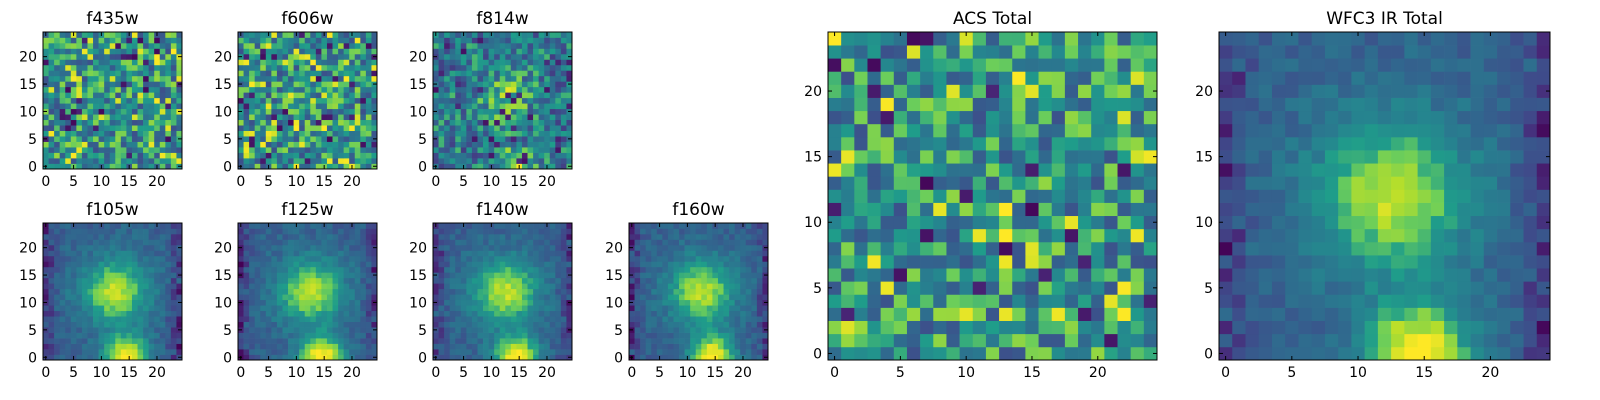 This screenshot has height=400, width=1600. I want to click on panel-title: f606w, so click(307, 19).